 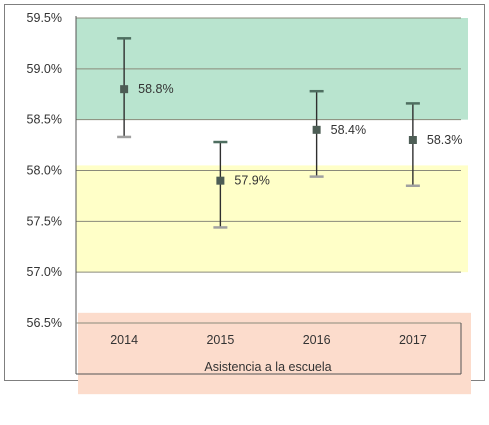 I want to click on y-tick-label: 58.0%, so click(x=44, y=171).